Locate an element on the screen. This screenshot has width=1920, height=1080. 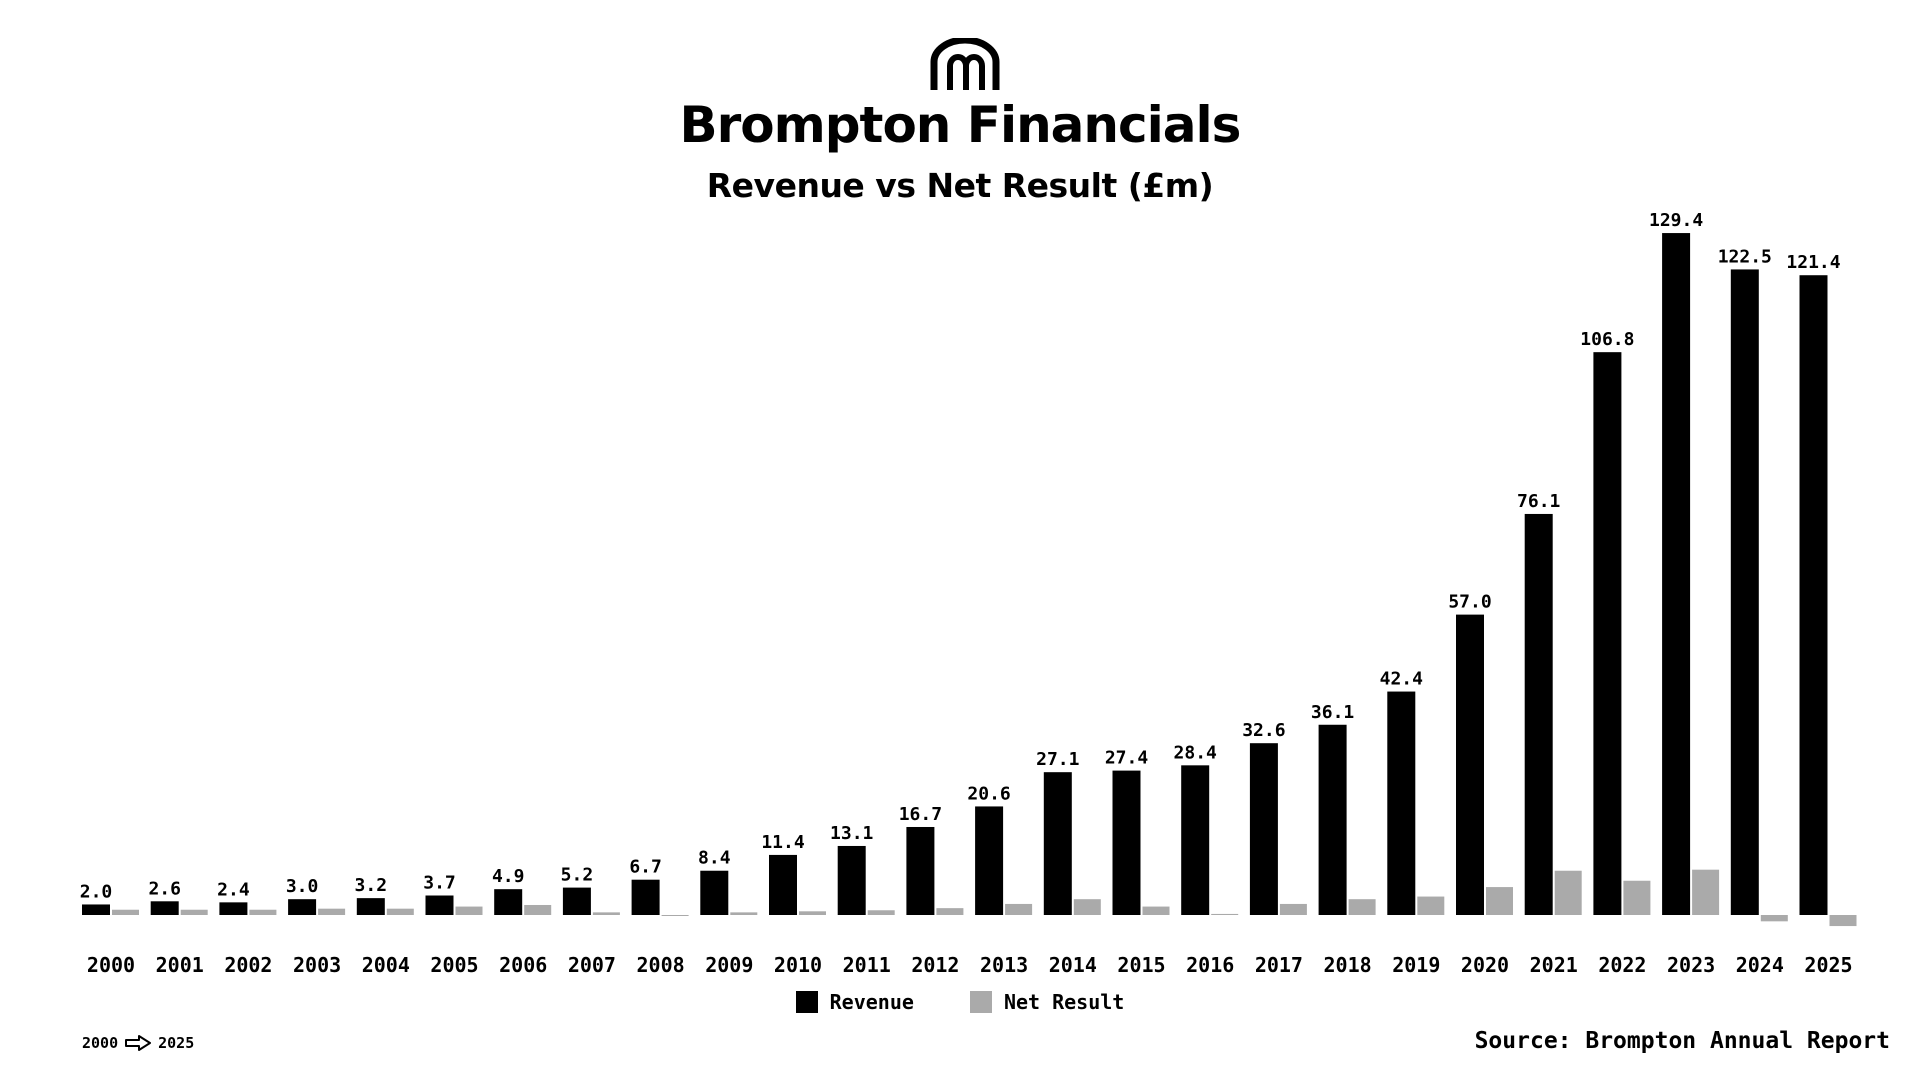
x-tick-label: 2022 is located at coordinates (1622, 965).